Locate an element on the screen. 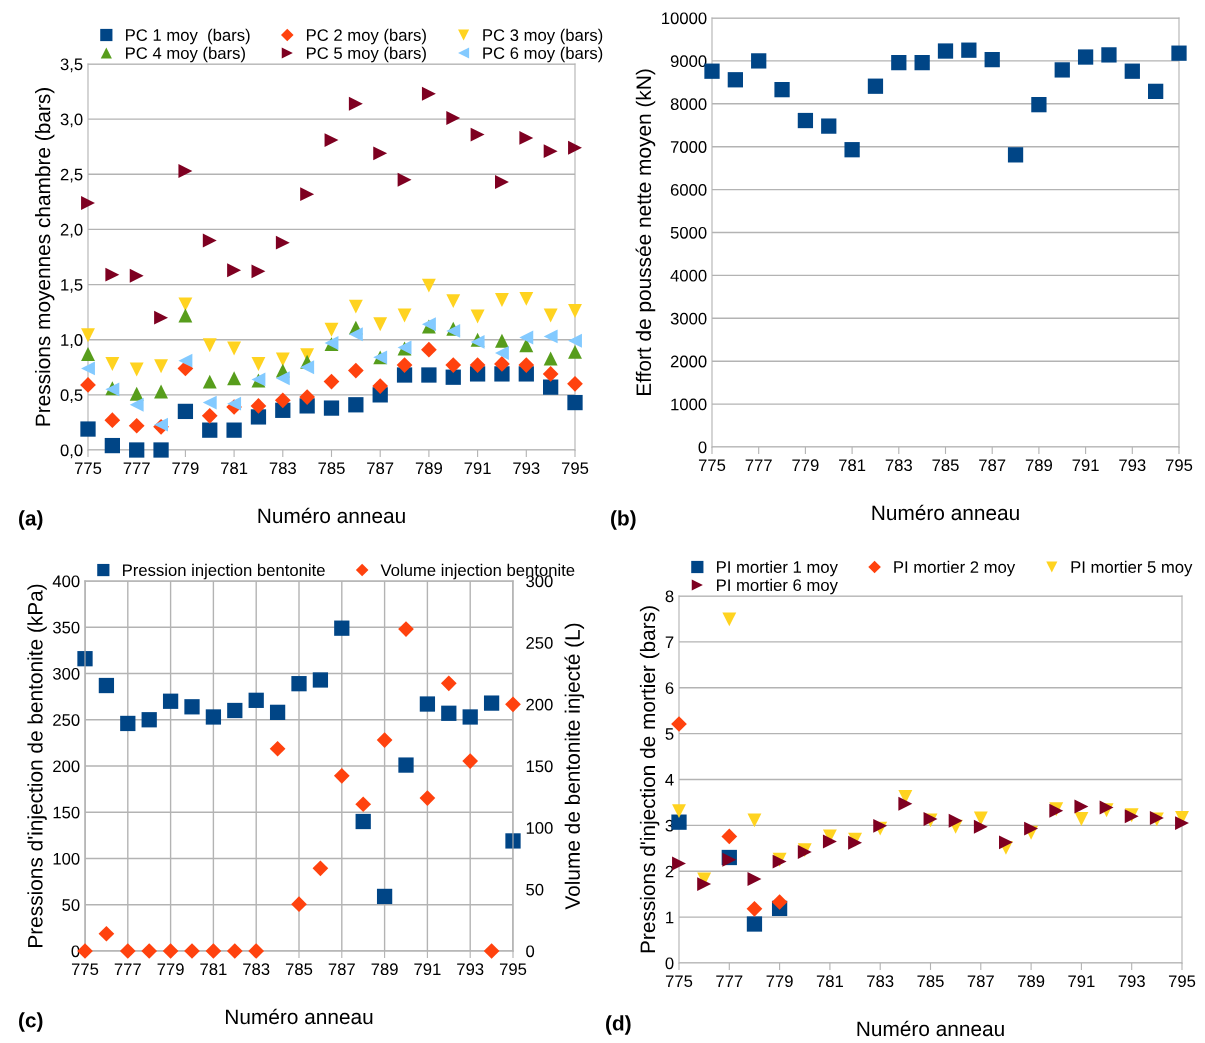 The image size is (1205, 1043). legend-label: PC 2 moy (bars) is located at coordinates (366, 36).